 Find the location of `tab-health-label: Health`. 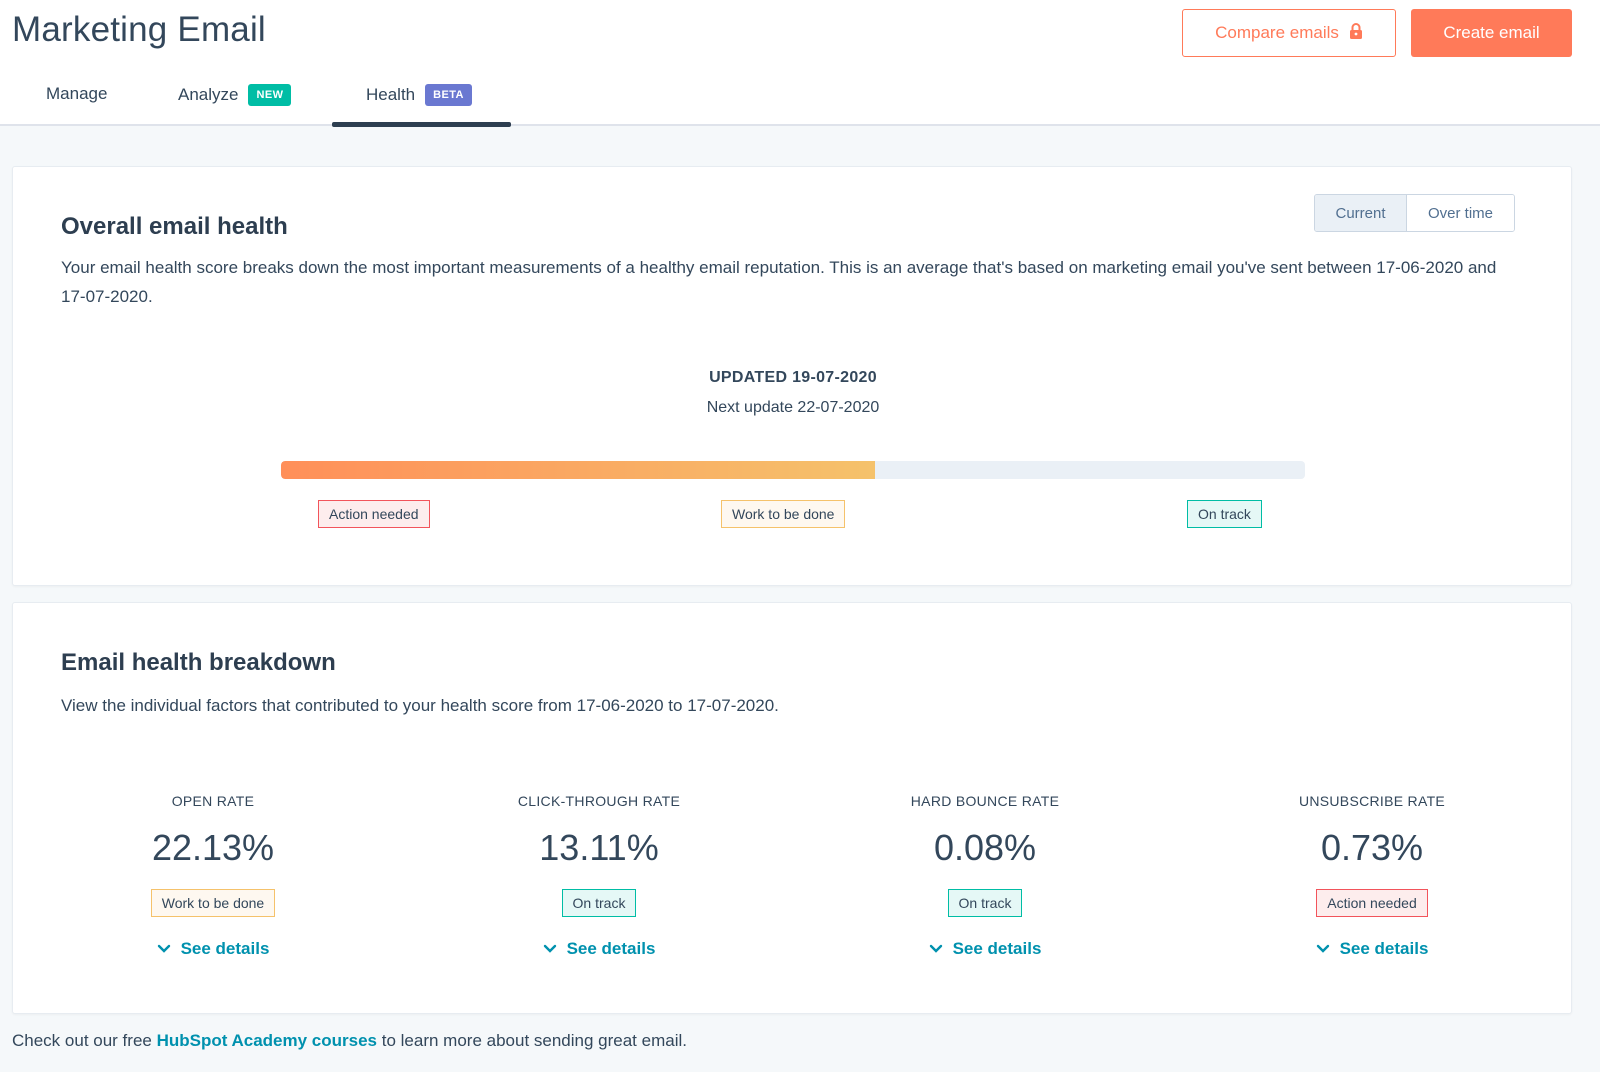

tab-health-label: Health is located at coordinates (391, 94).